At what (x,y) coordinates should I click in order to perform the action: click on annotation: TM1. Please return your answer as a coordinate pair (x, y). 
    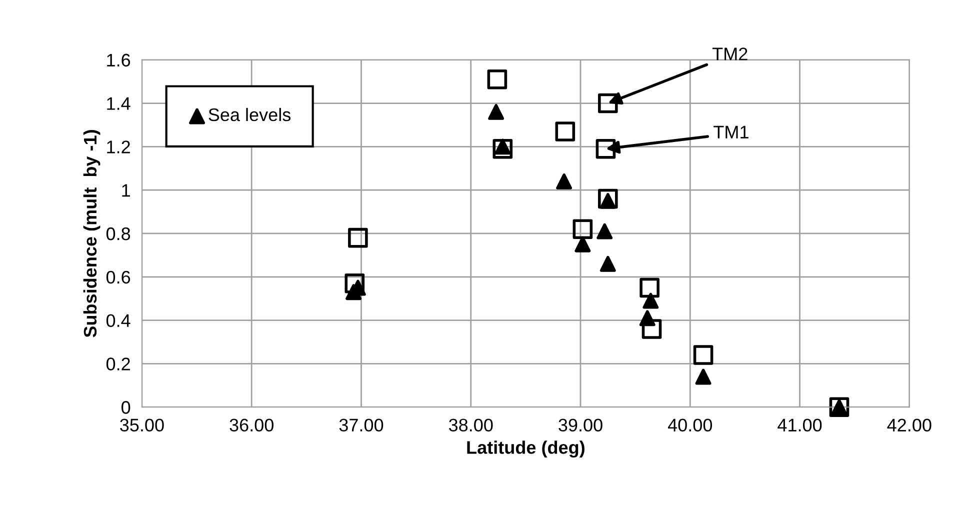
    Looking at the image, I should click on (731, 132).